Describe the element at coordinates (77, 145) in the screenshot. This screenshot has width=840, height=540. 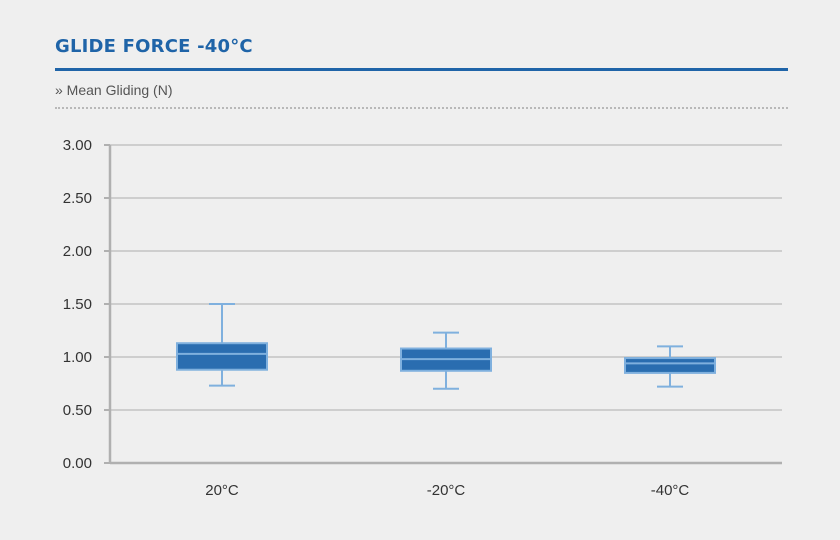
I see `y-tick-label: 3.00` at that location.